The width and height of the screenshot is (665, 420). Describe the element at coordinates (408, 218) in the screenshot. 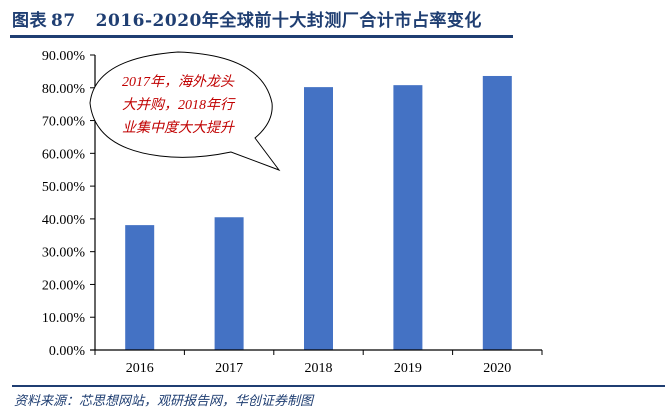

I see `bar-2019` at that location.